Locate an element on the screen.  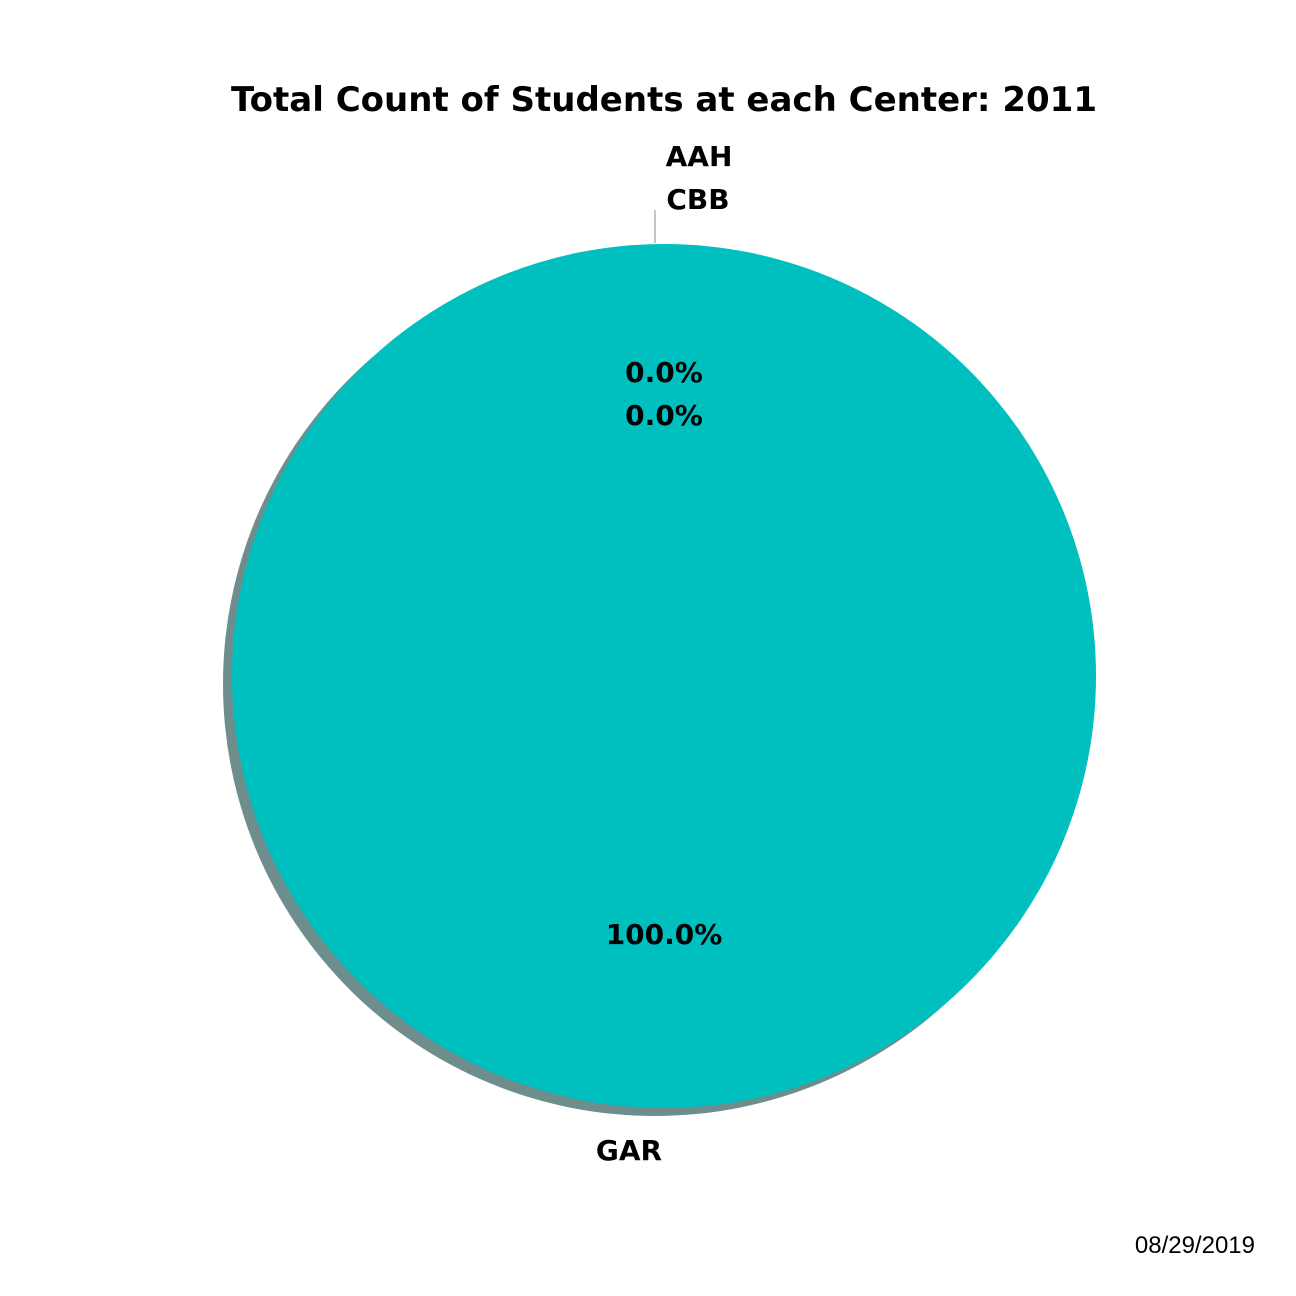
slice-label-aah: AAH is located at coordinates (699, 156).